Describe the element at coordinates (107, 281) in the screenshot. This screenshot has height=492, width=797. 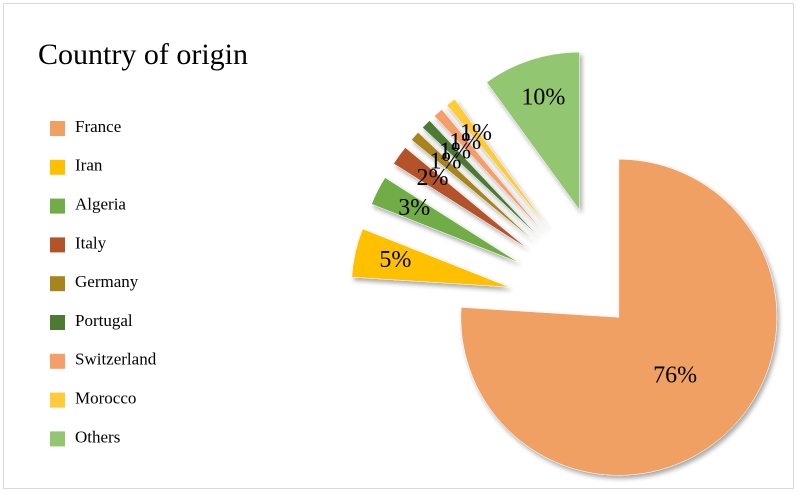
I see `legend-label: Germany` at that location.